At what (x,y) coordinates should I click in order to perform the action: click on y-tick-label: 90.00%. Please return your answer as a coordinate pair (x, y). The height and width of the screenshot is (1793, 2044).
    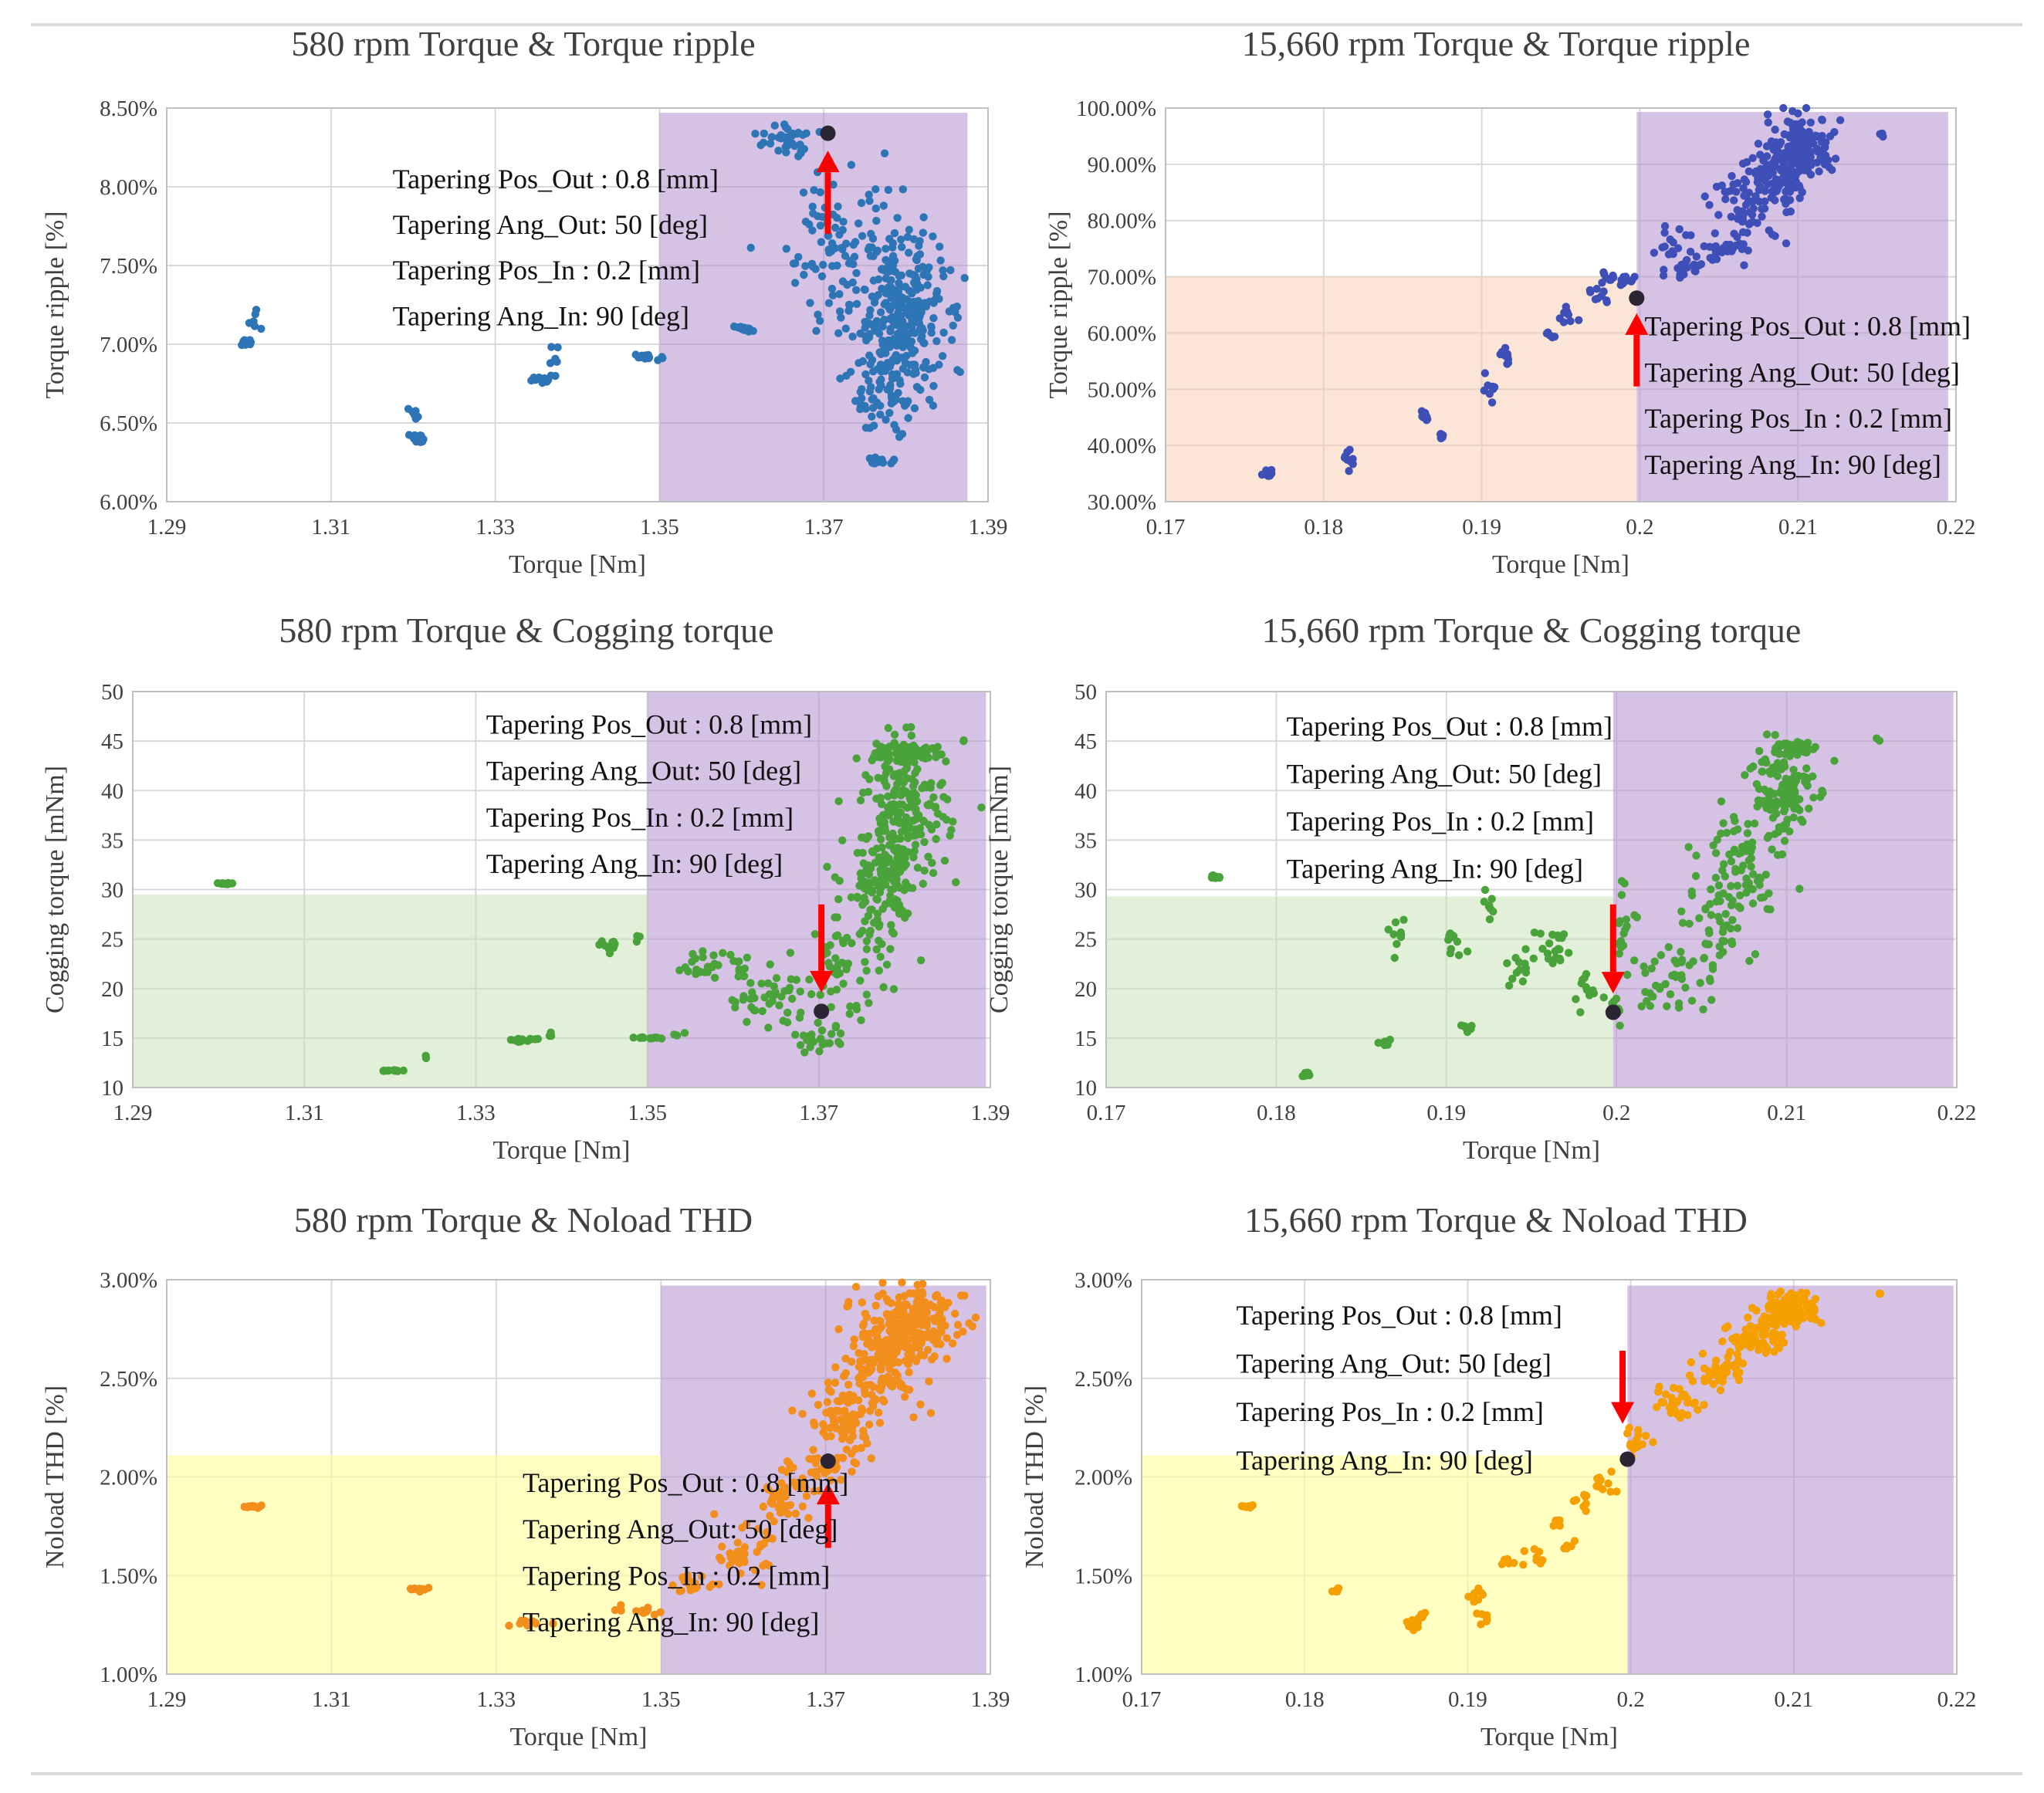
    Looking at the image, I should click on (1122, 165).